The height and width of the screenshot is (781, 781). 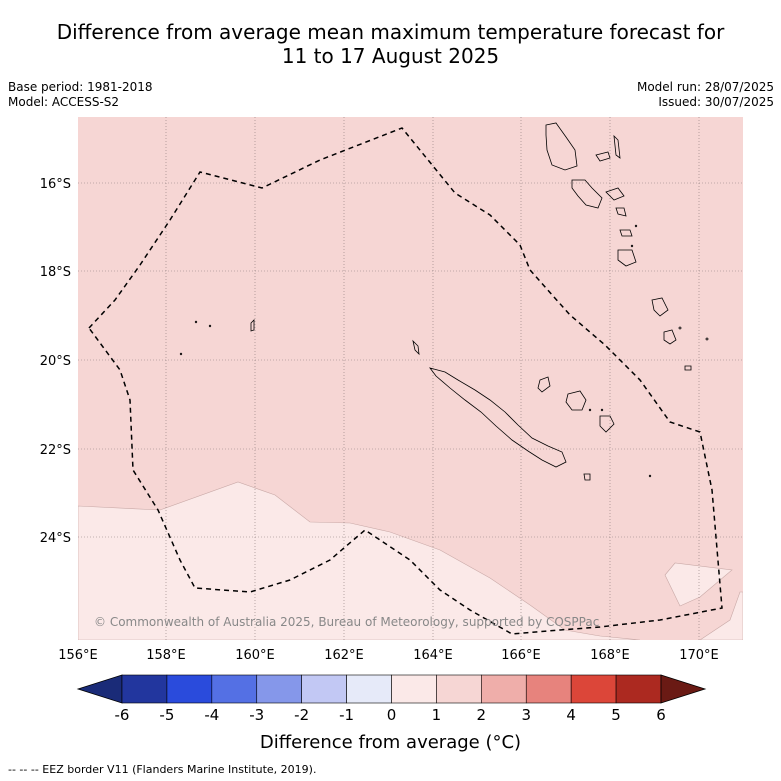 I want to click on colorbar: -6 -5 -4 -3 -2 -1 0 1 2 3 4 5 6, so click(x=391, y=699).